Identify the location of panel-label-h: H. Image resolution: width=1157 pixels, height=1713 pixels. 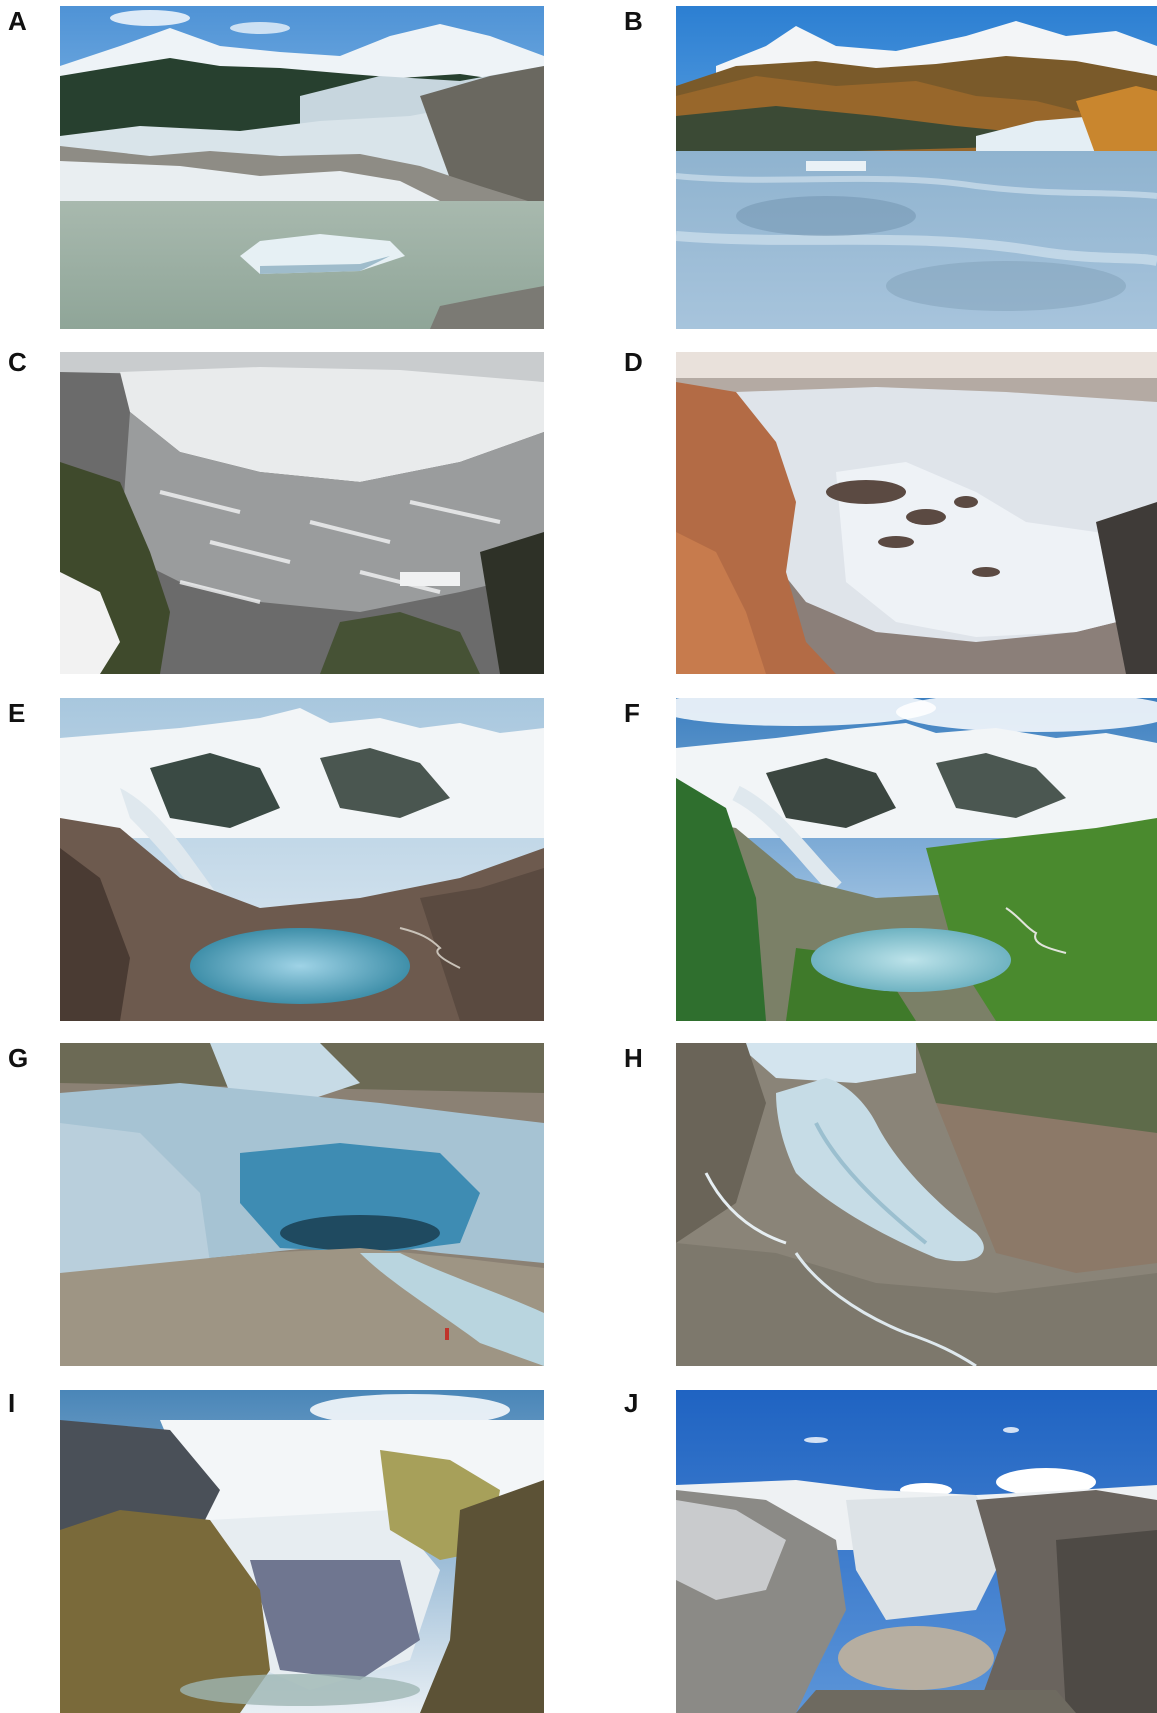
(633, 1058).